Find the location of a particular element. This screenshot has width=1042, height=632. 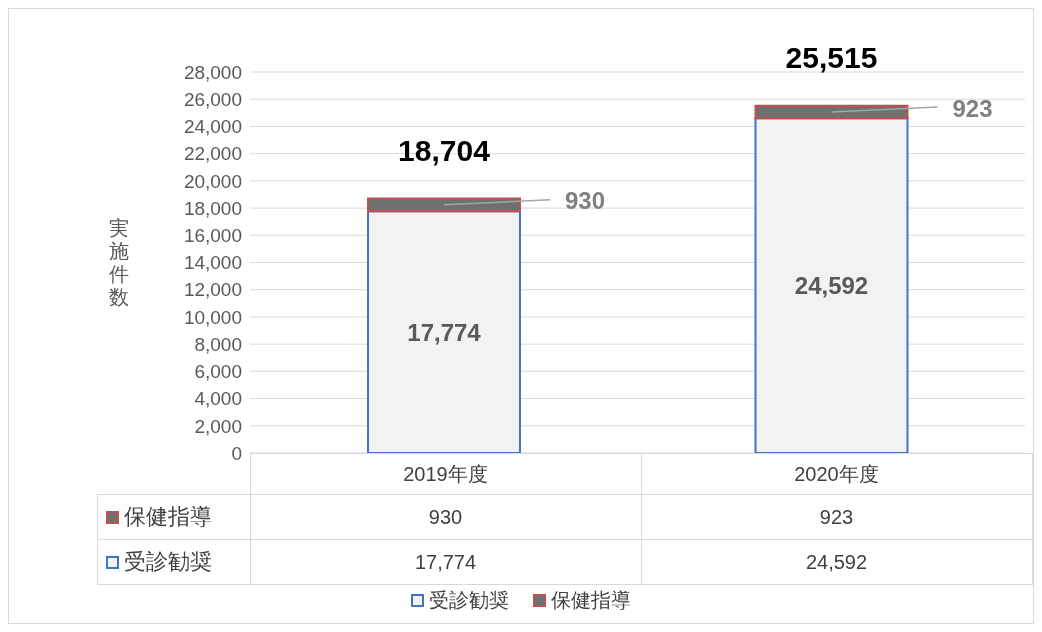

y-tick-label: 0 is located at coordinates (236, 453).